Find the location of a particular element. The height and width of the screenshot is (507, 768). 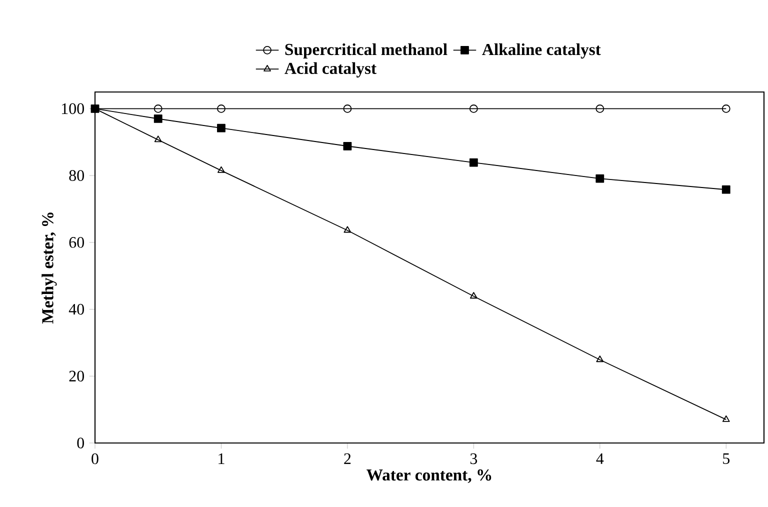

y-axis-title: Methyl ester, % is located at coordinates (49, 268).